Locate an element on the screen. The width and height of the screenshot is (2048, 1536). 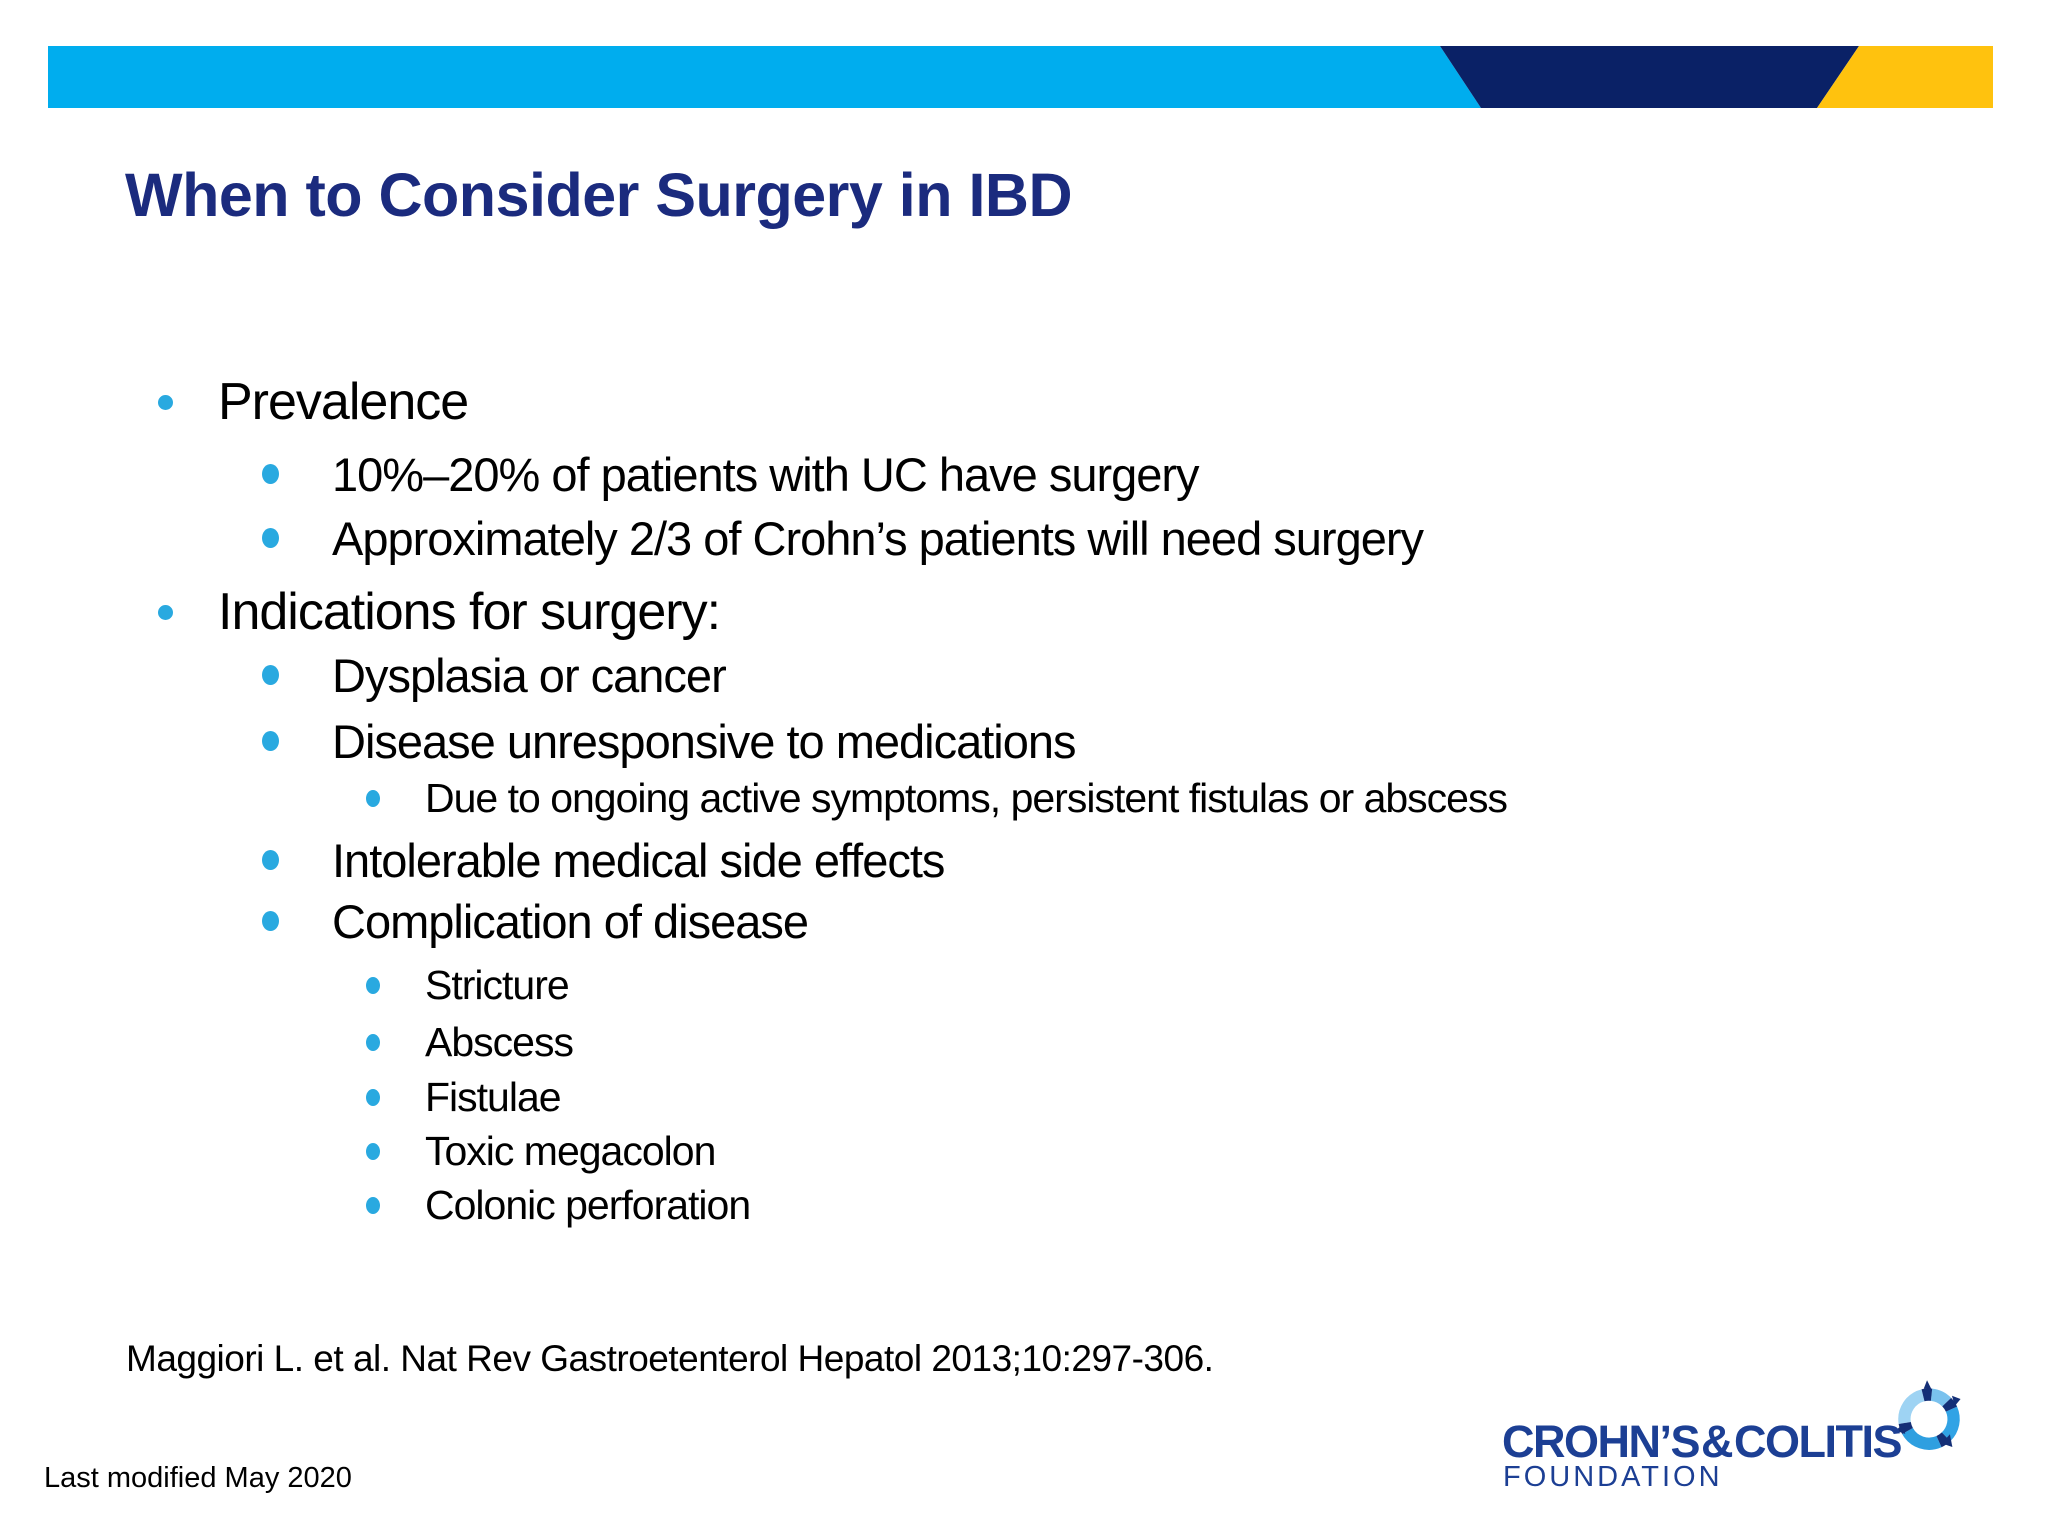
bullet-item-unresponsive: Disease unresponsive to medications is located at coordinates (669, 741).